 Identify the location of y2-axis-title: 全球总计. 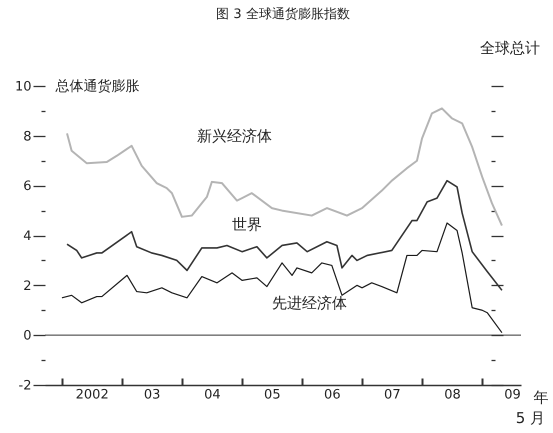
(510, 48).